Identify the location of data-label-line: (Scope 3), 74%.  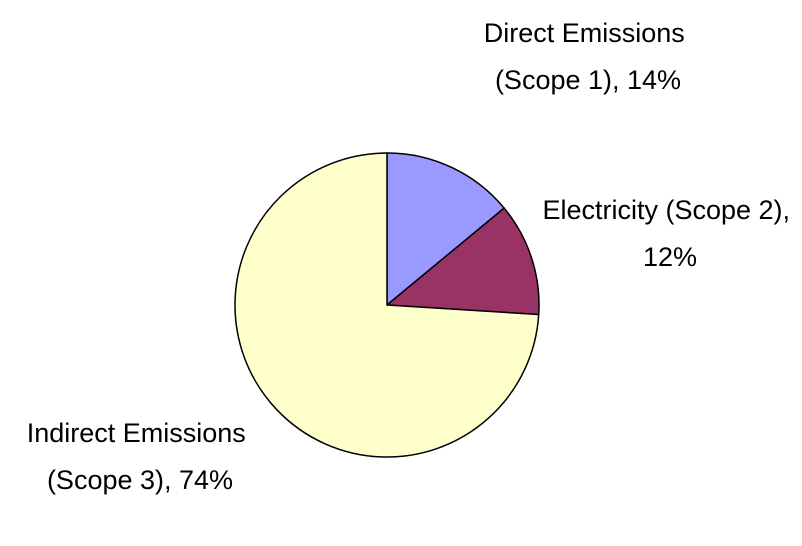
(140, 480).